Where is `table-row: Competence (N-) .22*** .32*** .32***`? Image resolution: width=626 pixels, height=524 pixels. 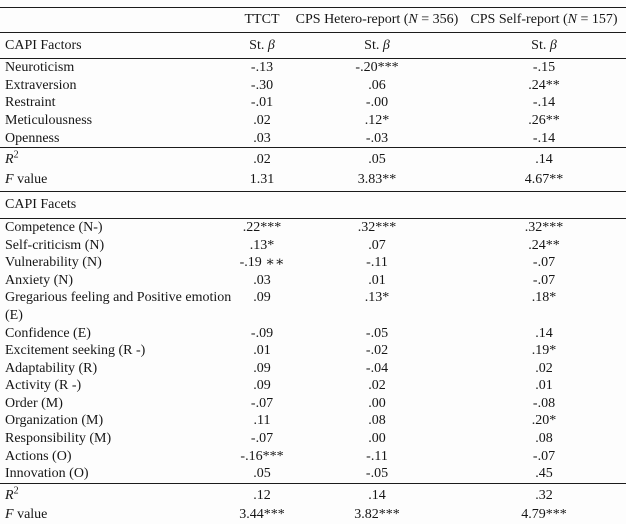 table-row: Competence (N-) .22*** .32*** .32*** is located at coordinates (313, 227).